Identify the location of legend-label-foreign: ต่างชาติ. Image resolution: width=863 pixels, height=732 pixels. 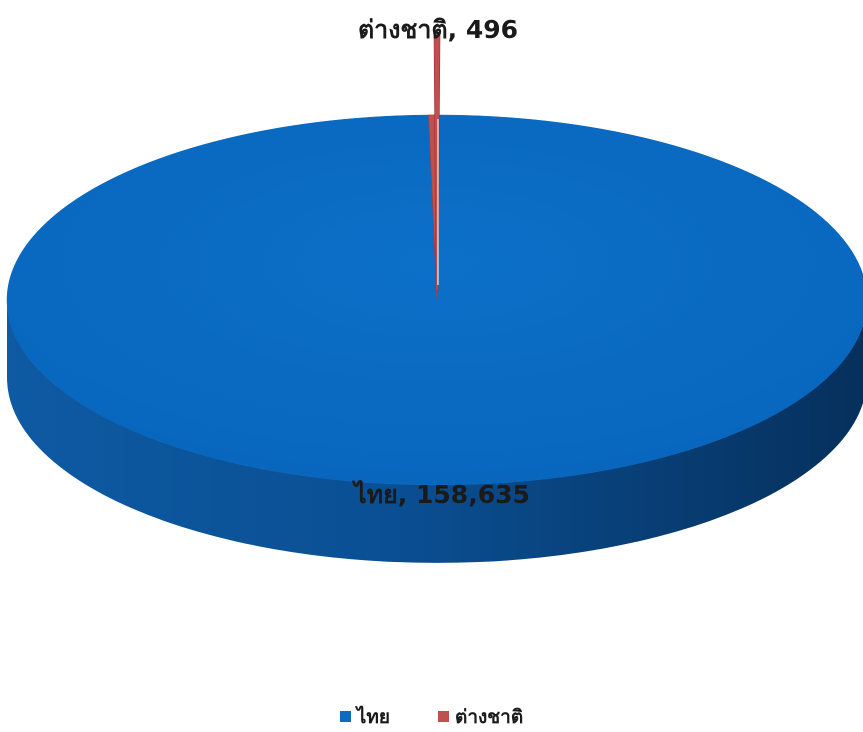
(489, 716).